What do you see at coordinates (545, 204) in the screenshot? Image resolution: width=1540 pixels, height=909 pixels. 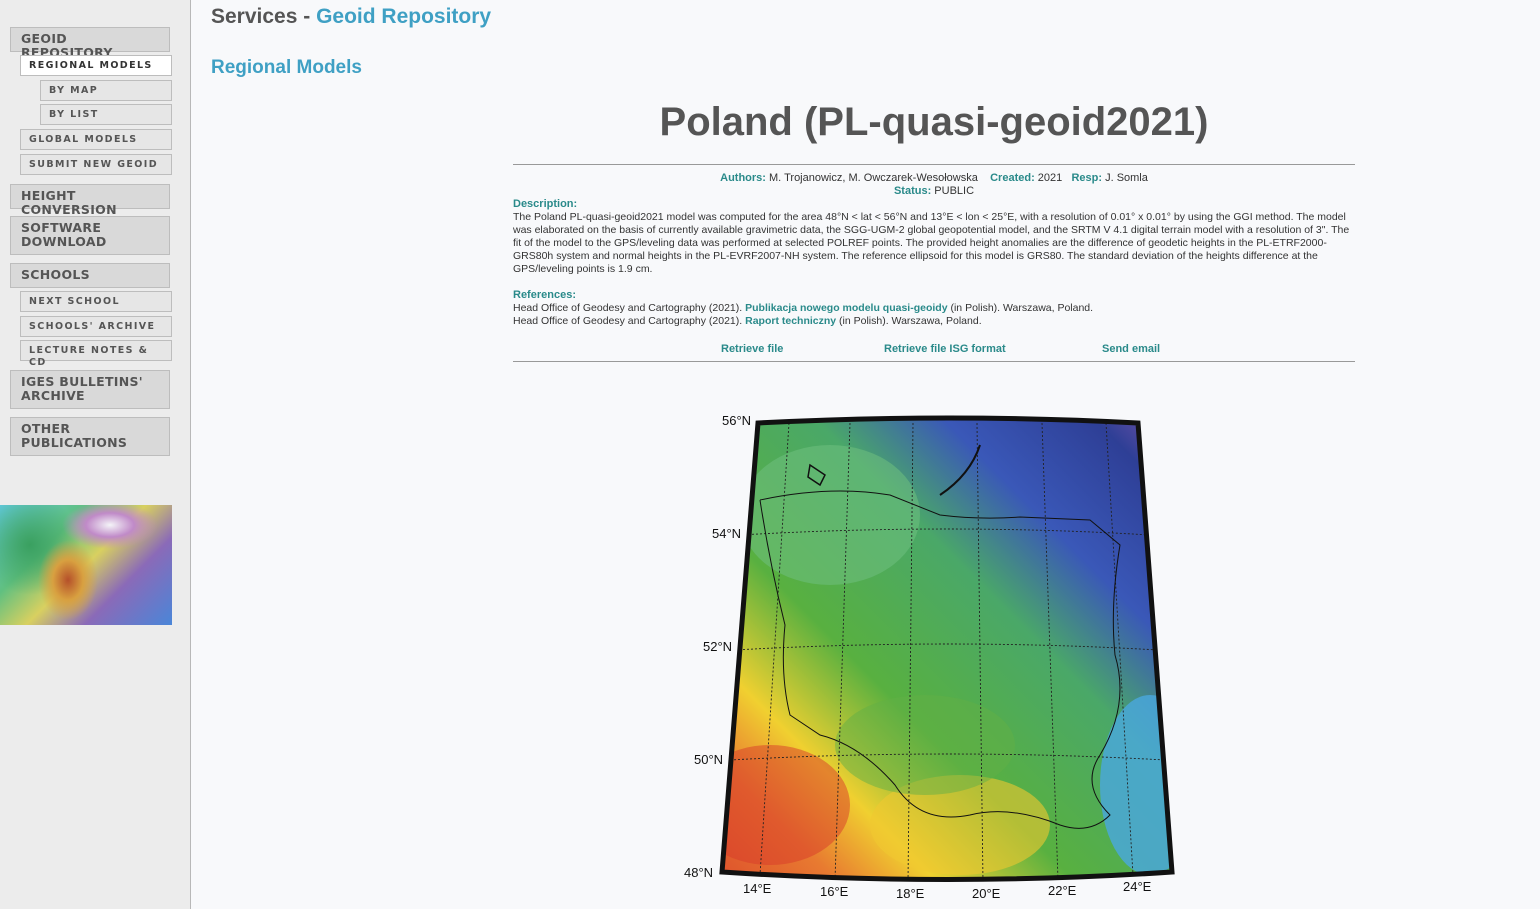 I see `description-label: Description:` at bounding box center [545, 204].